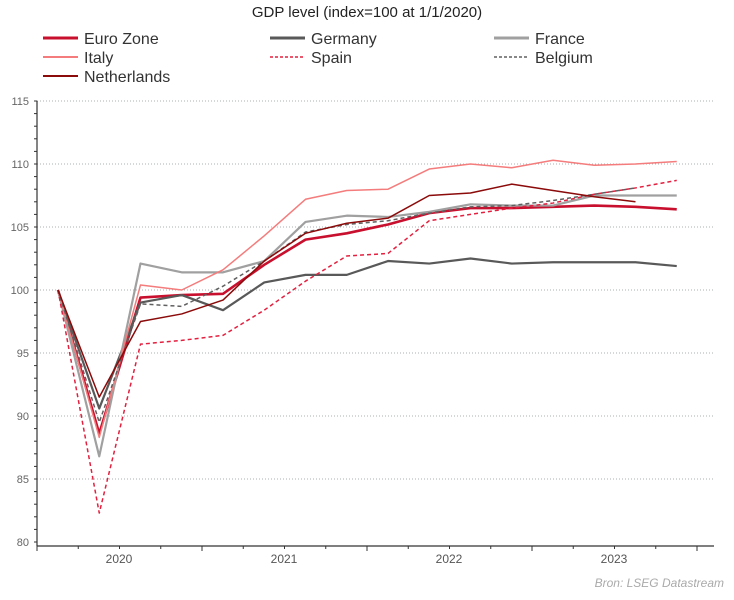 The height and width of the screenshot is (600, 734). I want to click on y-tick-label: 100, so click(20, 291).